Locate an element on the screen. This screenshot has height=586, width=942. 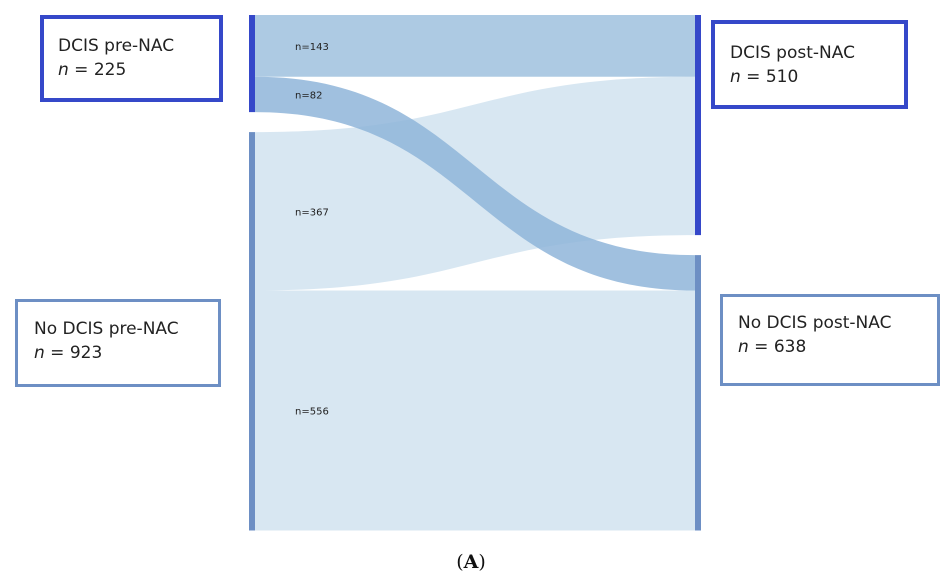
no-dcis-post-nac-title: No DCIS post-NAC is located at coordinates (815, 323).